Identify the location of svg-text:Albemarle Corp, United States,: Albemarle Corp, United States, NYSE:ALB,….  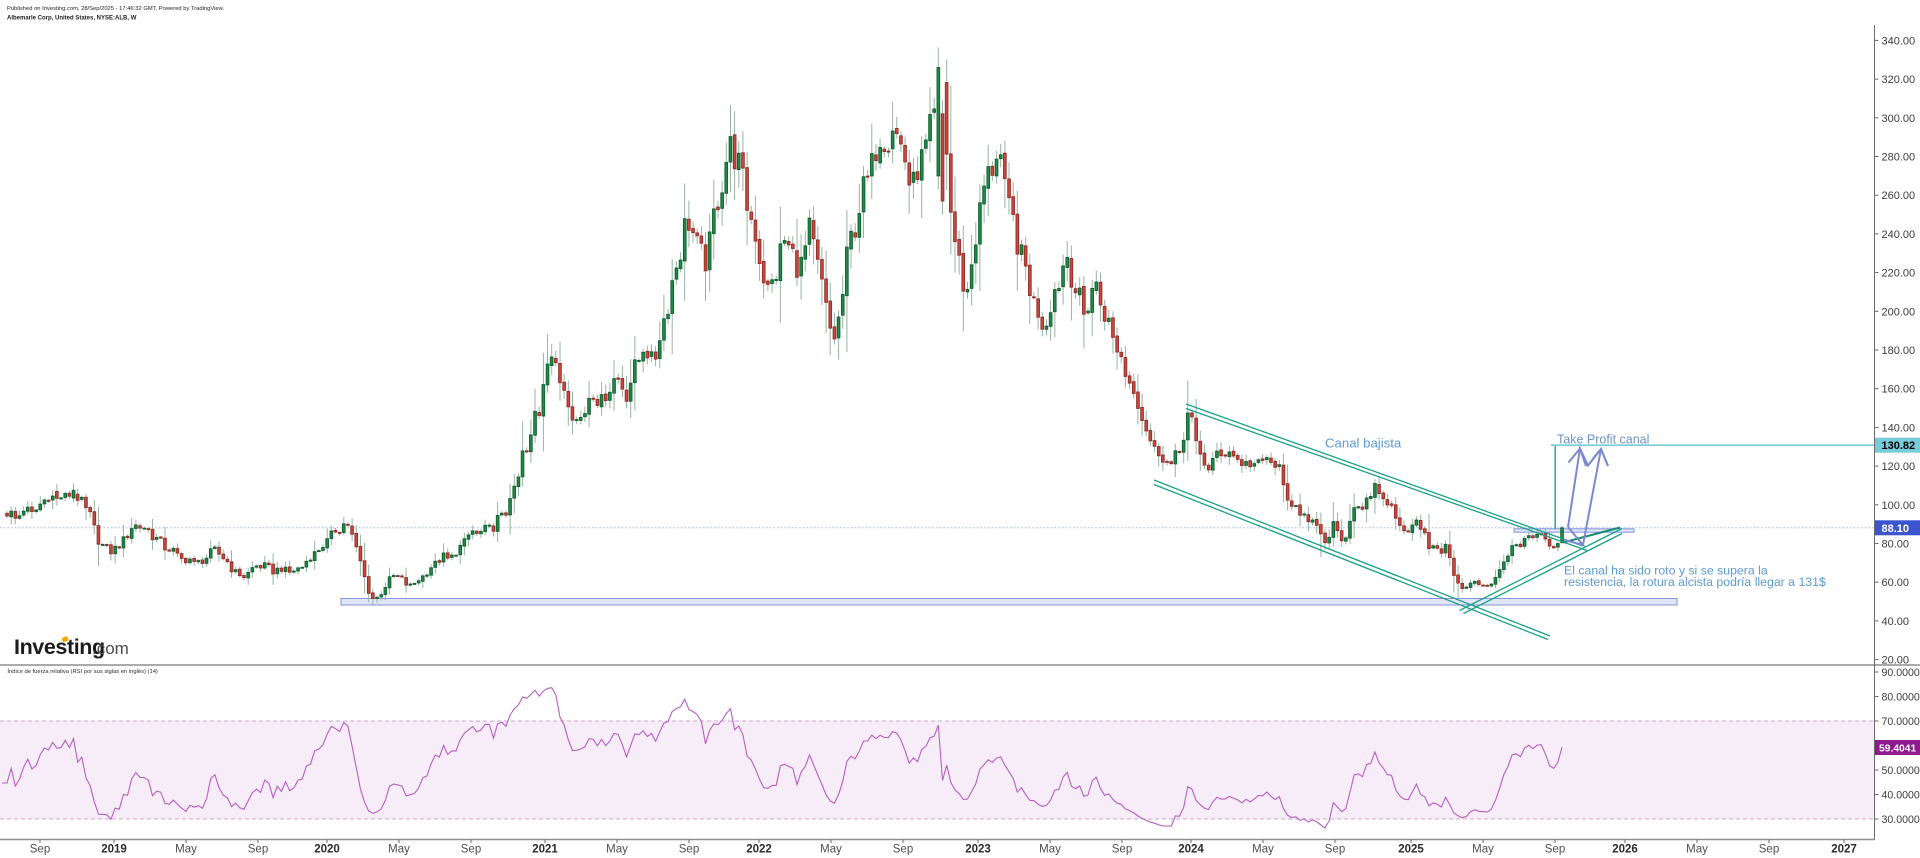
(72, 19).